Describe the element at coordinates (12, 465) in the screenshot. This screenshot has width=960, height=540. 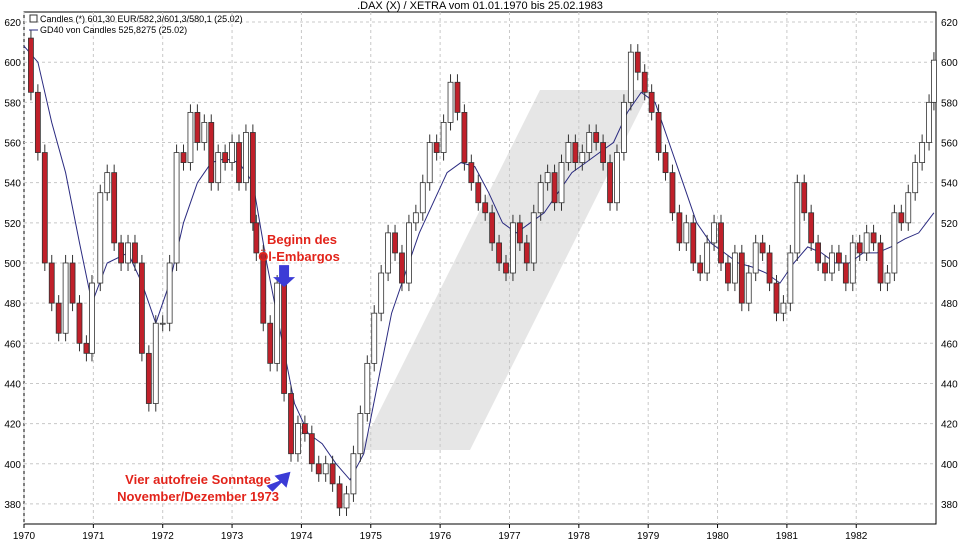
I see `y-tick-label-left: 400` at that location.